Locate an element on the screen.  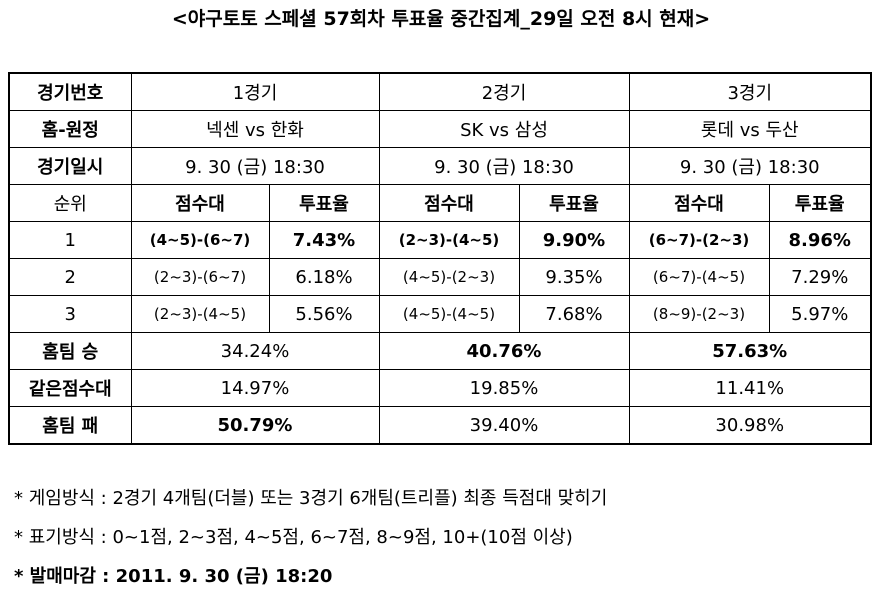
table-cell: 8.96% is located at coordinates (820, 240).